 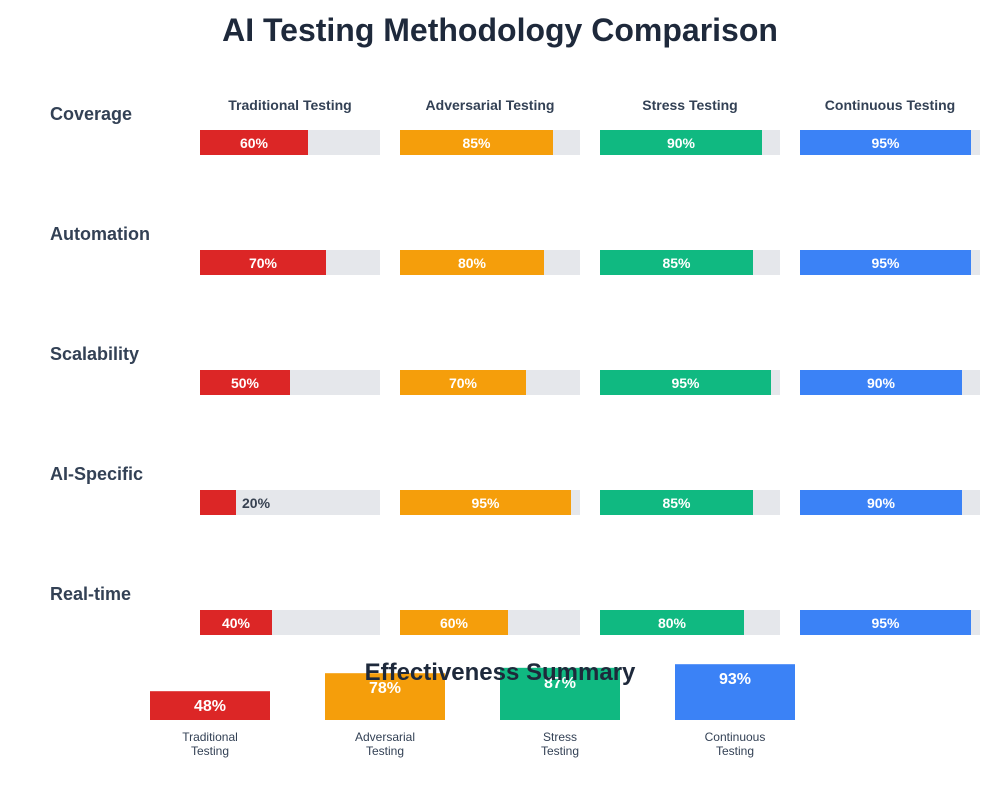 I want to click on column-header: Stress Testing, so click(x=689, y=105).